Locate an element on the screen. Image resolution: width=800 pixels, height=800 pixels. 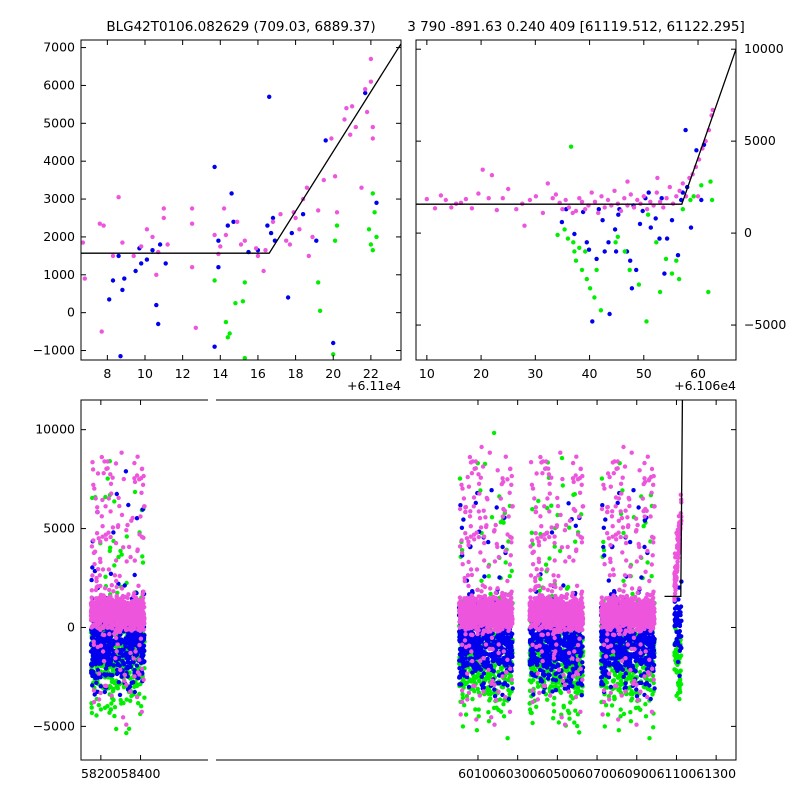
x-offset-label: +6.11e4 is located at coordinates (374, 385).